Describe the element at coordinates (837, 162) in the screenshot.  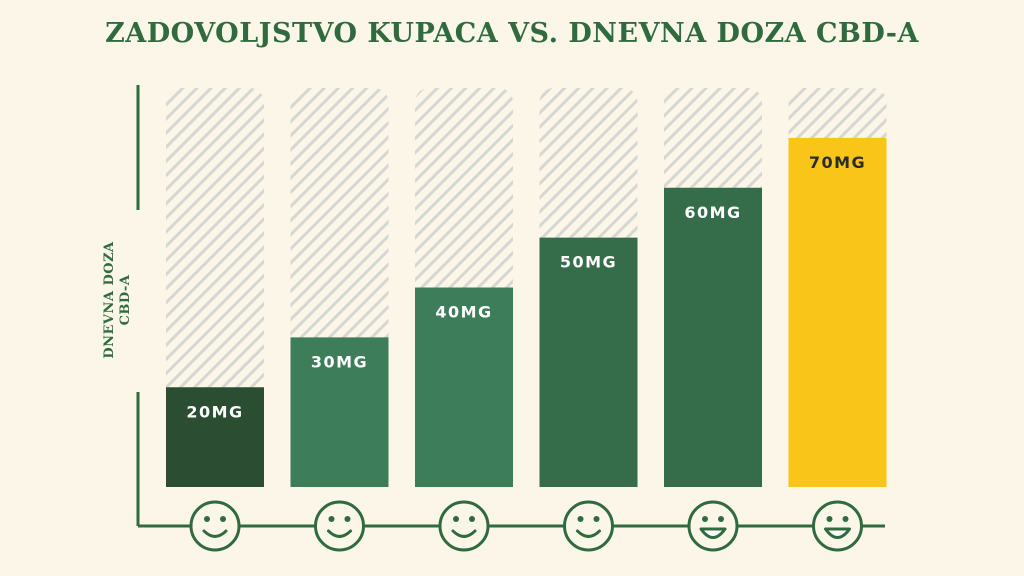
I see `bar-value-label: 70MG` at that location.